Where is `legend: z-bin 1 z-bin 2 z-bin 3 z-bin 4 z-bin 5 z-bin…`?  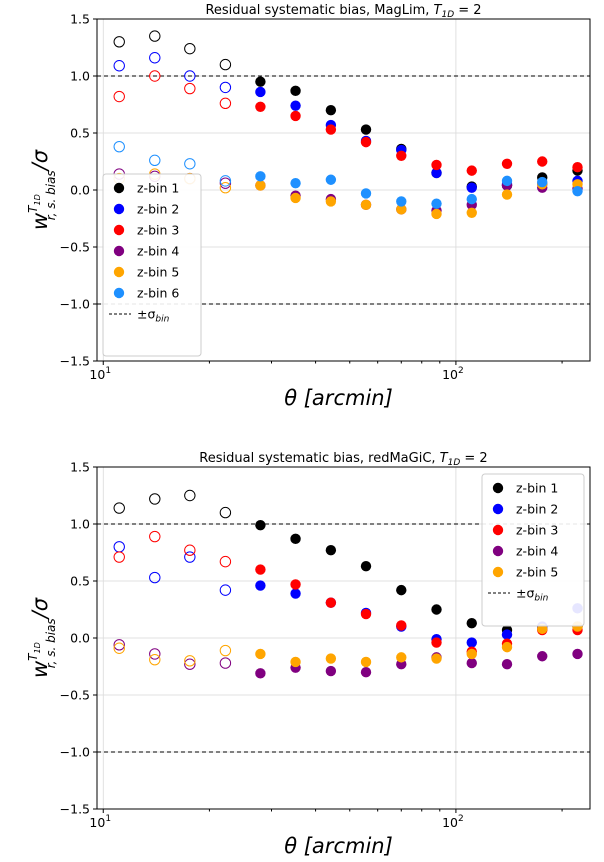 legend: z-bin 1 z-bin 2 z-bin 3 z-bin 4 z-bin 5 z-bin… is located at coordinates (152, 265).